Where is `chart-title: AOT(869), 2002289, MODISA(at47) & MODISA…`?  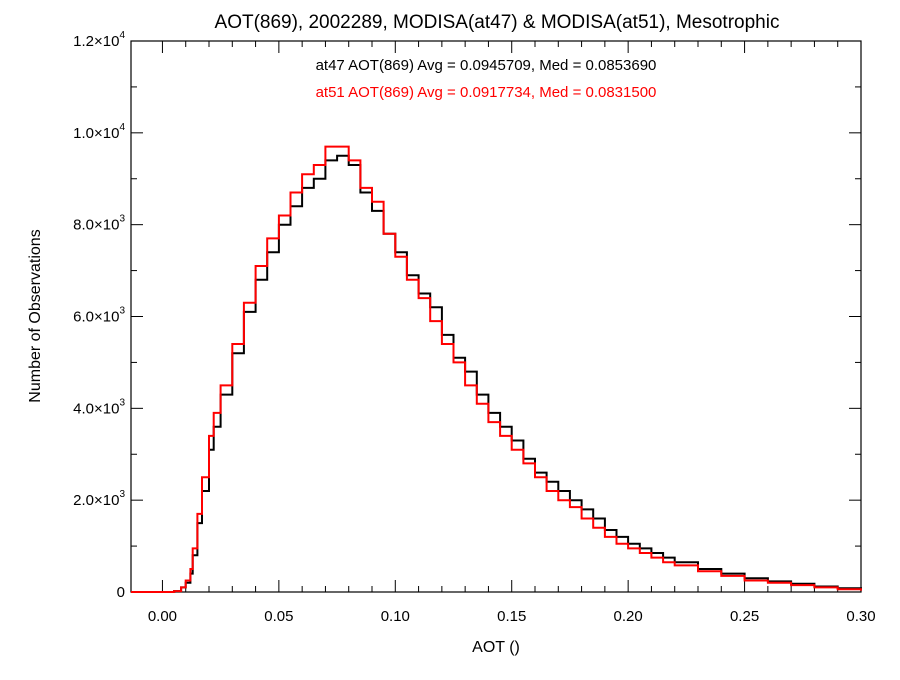
chart-title: AOT(869), 2002289, MODISA(at47) & MODISA… is located at coordinates (497, 22).